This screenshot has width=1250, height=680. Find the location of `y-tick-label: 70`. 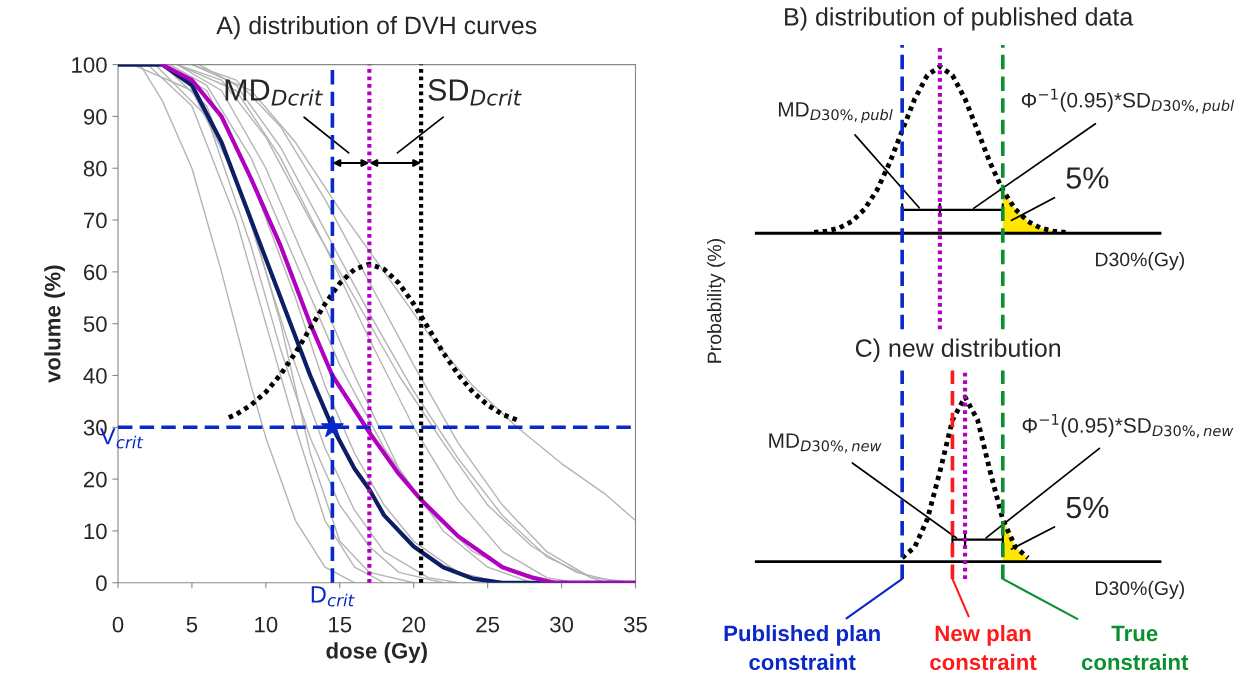

y-tick-label: 70 is located at coordinates (95, 220).